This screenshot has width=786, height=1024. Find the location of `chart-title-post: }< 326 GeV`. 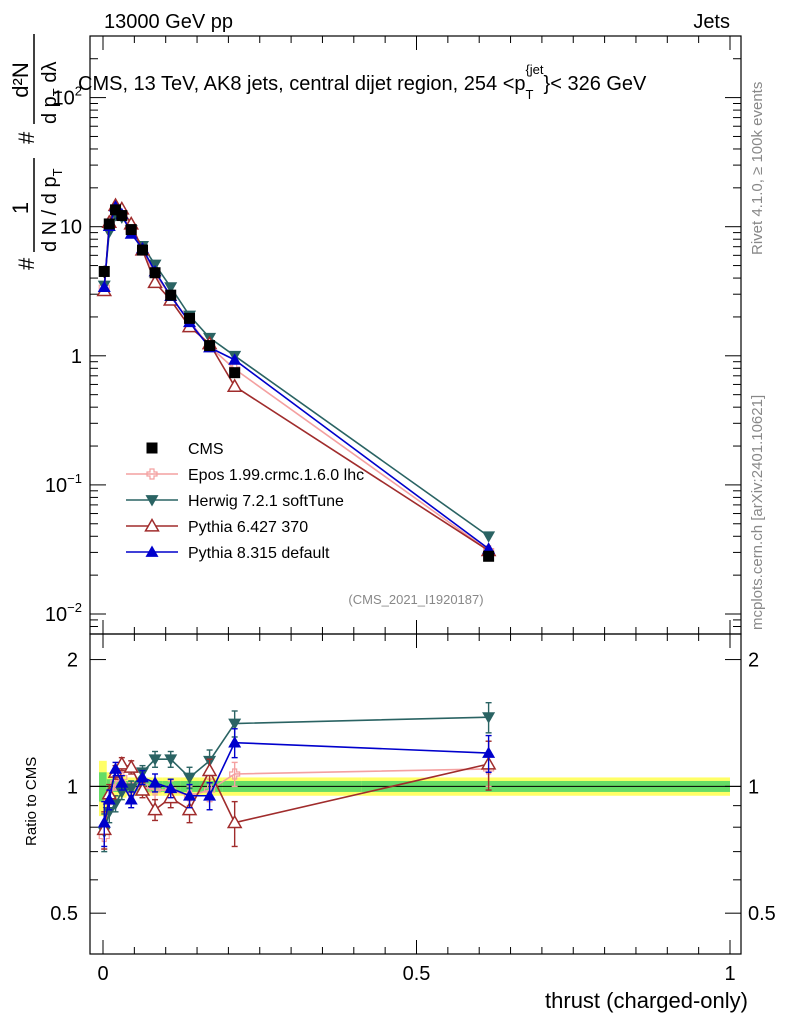

chart-title-post: }< 326 GeV is located at coordinates (596, 84).